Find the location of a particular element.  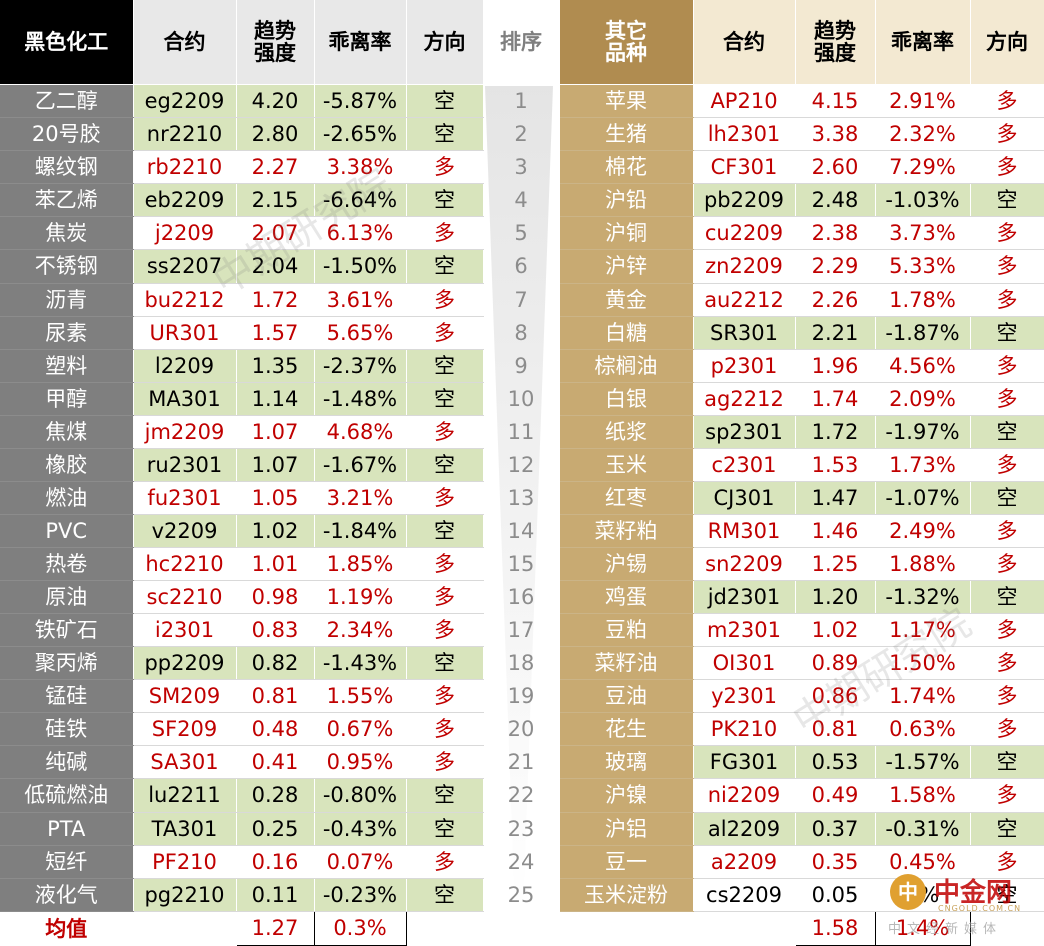

left-deviation-rate: -1.67% is located at coordinates (360, 465).